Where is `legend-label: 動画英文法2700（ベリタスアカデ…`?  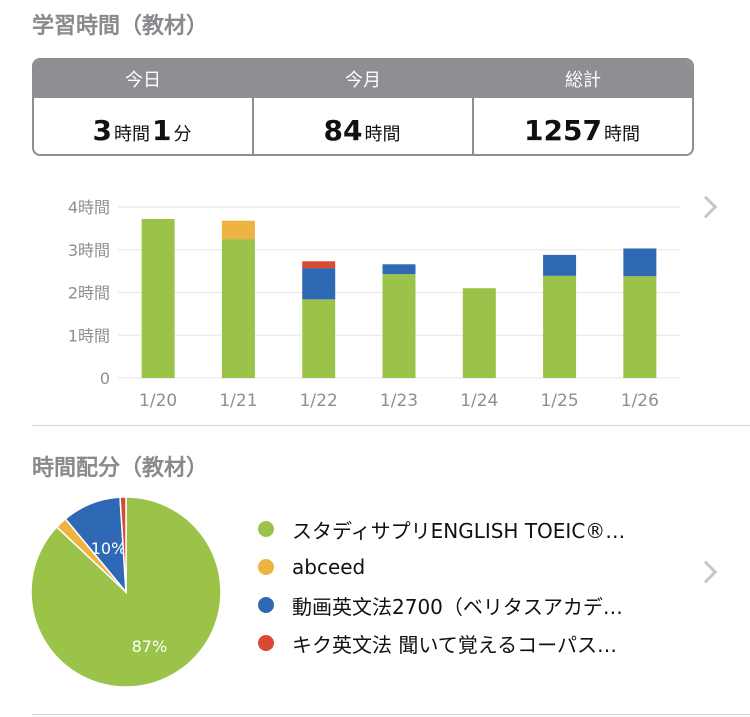
legend-label: 動画英文法2700（ベリタスアカデ… is located at coordinates (457, 606).